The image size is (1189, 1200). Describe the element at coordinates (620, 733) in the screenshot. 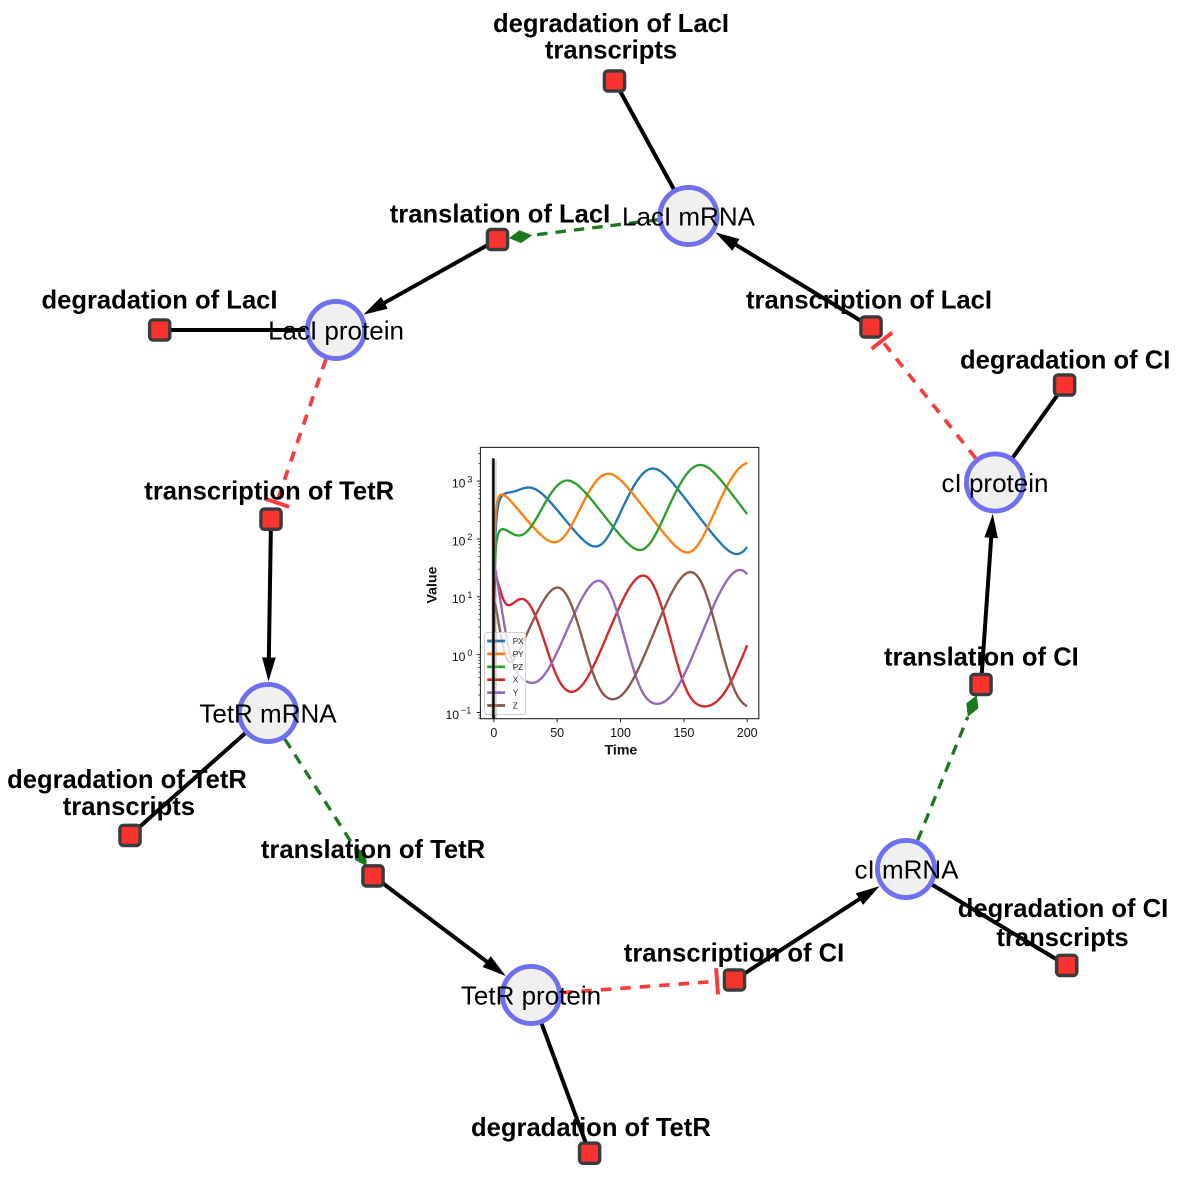

I see `svg-text: 100` at that location.